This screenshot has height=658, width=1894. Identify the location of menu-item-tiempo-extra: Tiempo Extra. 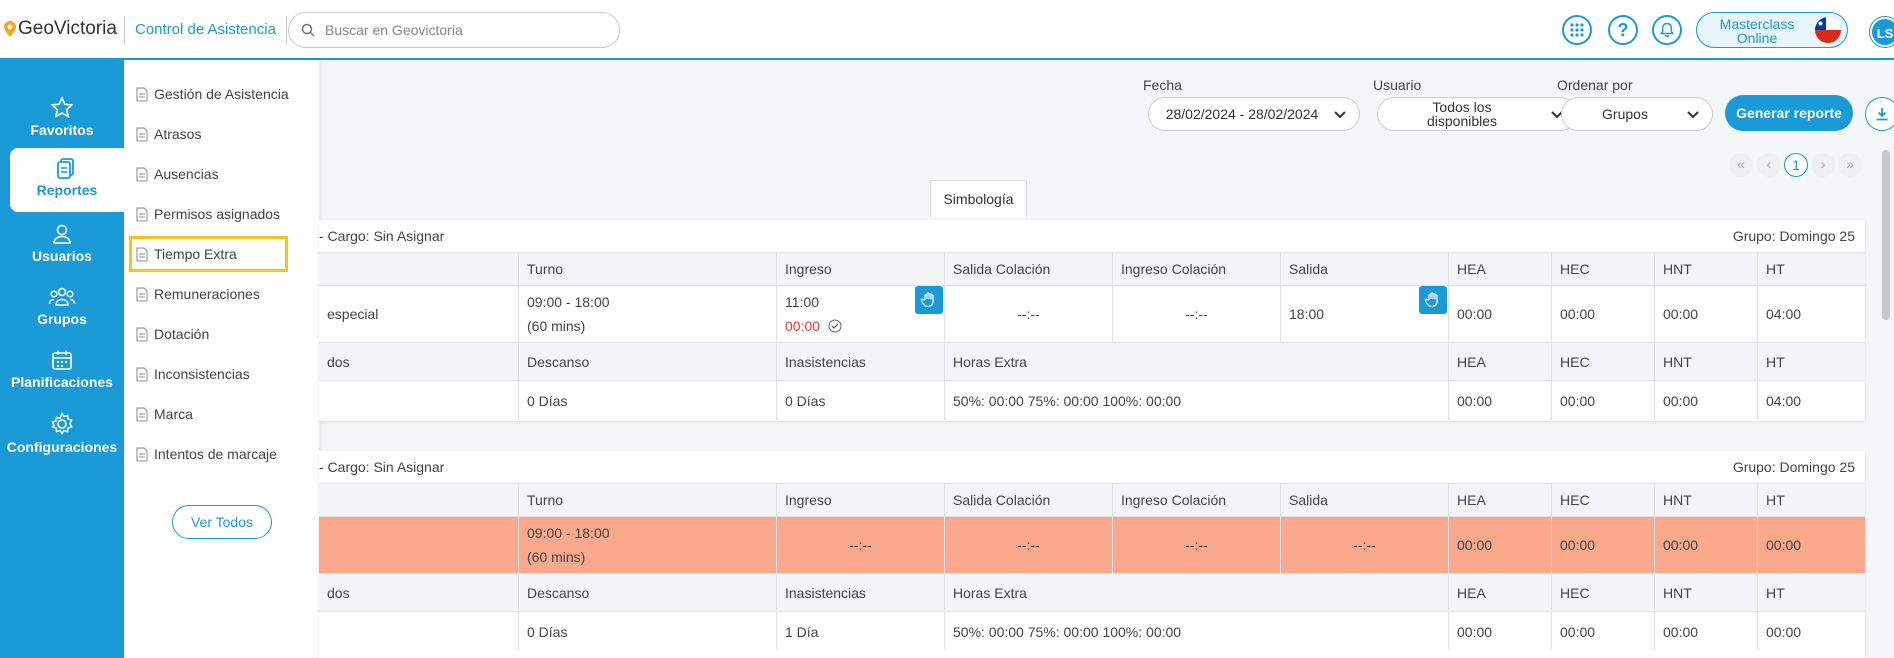
(208, 254).